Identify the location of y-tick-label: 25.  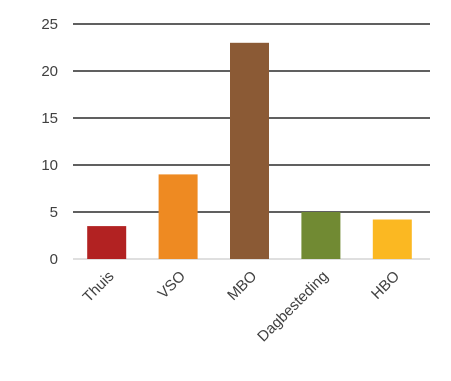
(49, 24).